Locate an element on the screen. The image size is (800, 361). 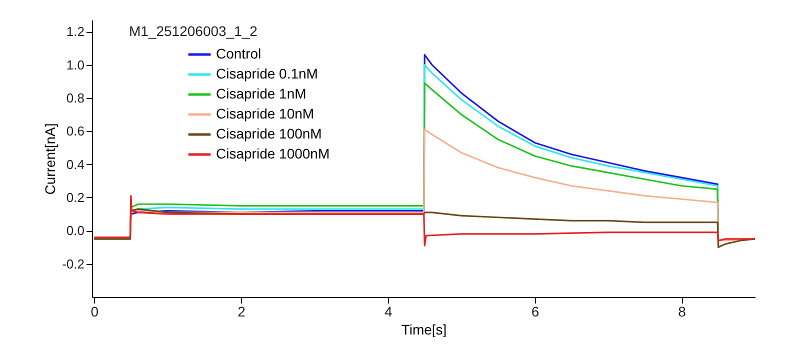
line-series is located at coordinates (424, 220).